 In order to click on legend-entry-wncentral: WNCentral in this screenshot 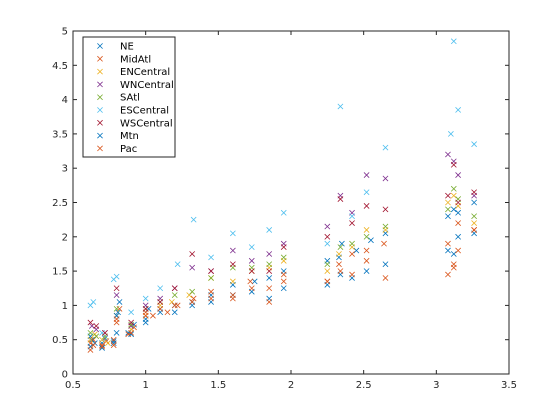, I will do `click(147, 85)`.